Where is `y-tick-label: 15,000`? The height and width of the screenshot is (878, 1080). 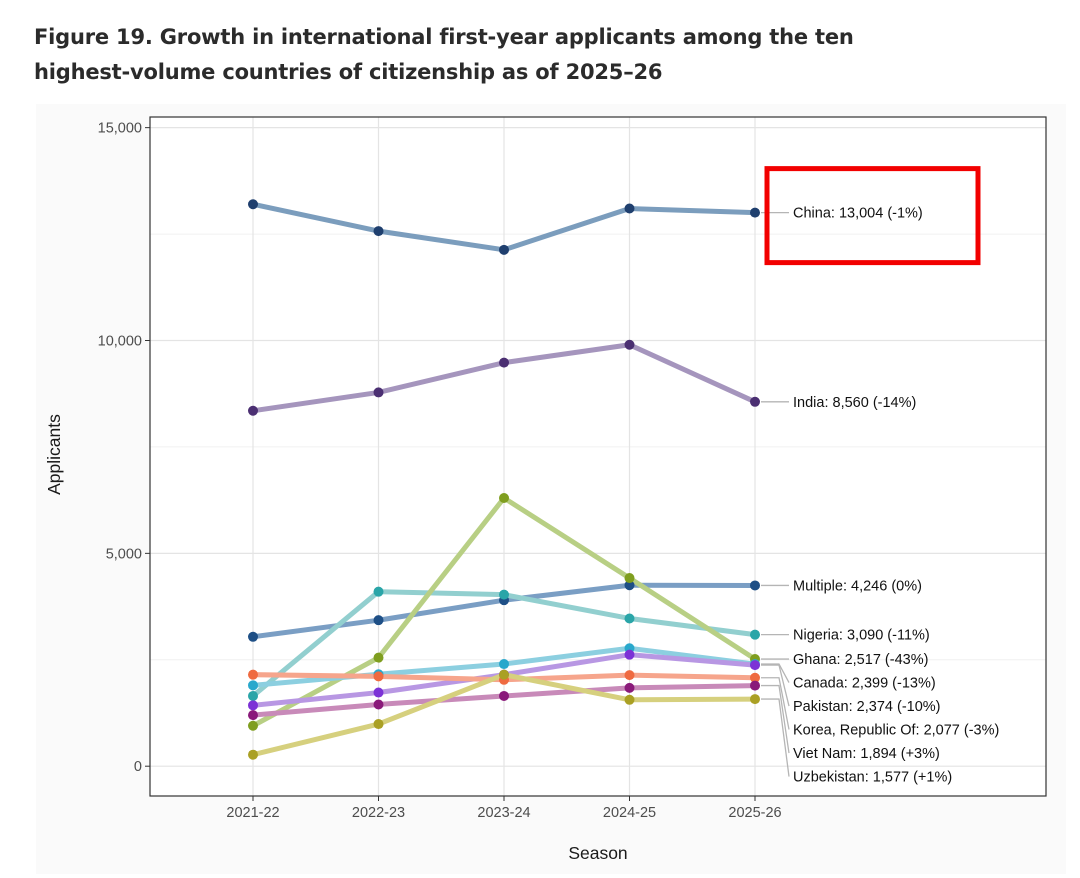 y-tick-label: 15,000 is located at coordinates (120, 129).